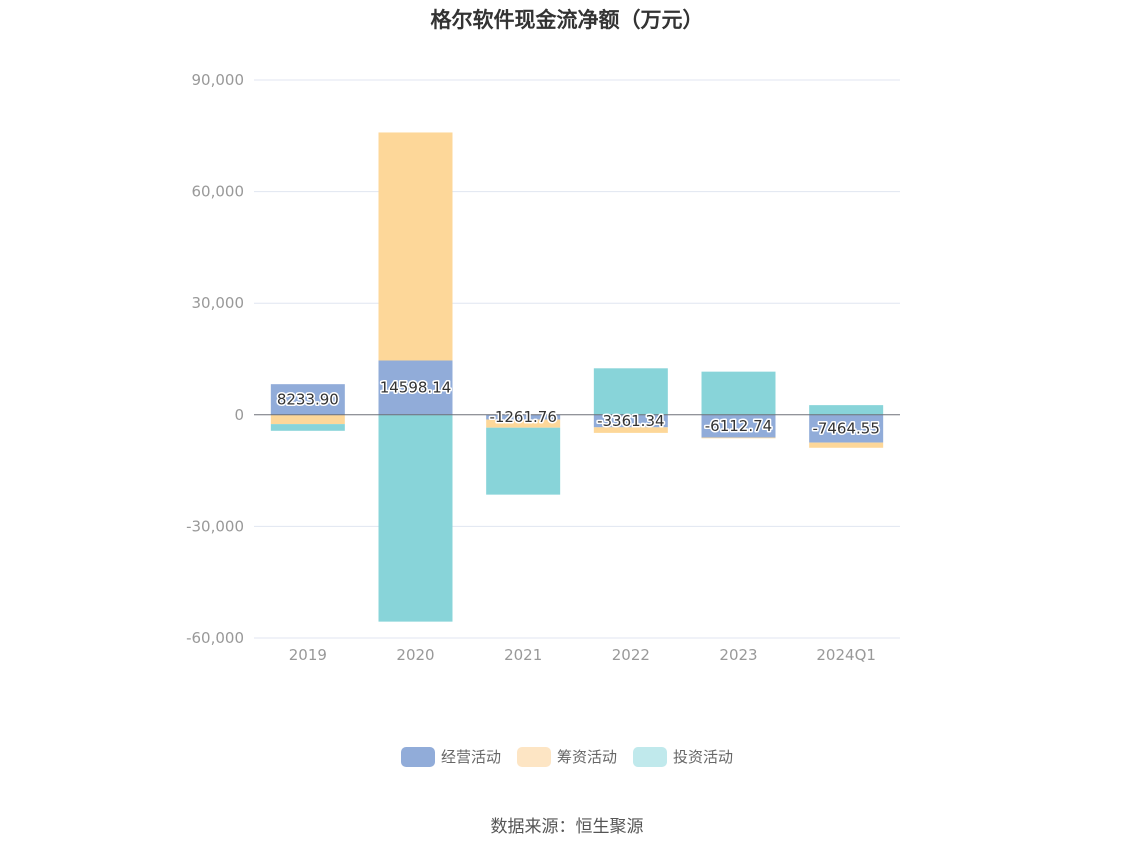  What do you see at coordinates (239, 415) in the screenshot?
I see `y-tick-label: 0` at bounding box center [239, 415].